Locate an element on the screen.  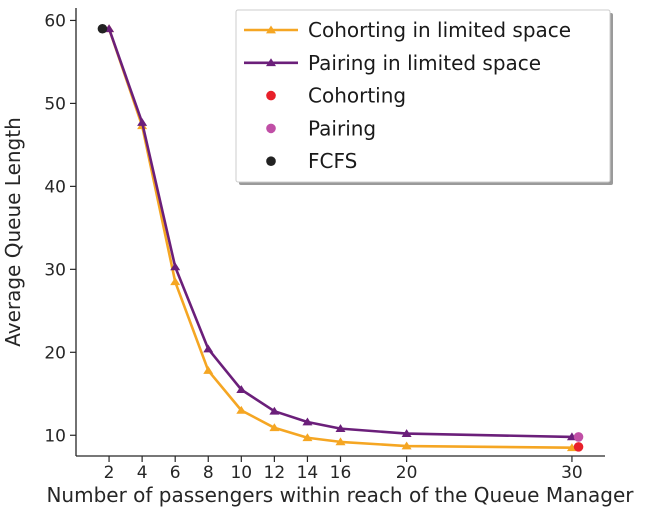
y-tick-label: 40 is located at coordinates (55, 187).